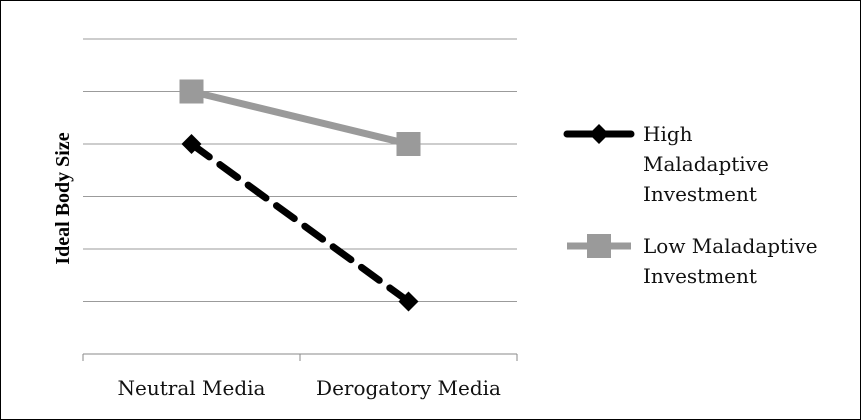  I want to click on legend-label: Low Maladaptive, so click(730, 246).